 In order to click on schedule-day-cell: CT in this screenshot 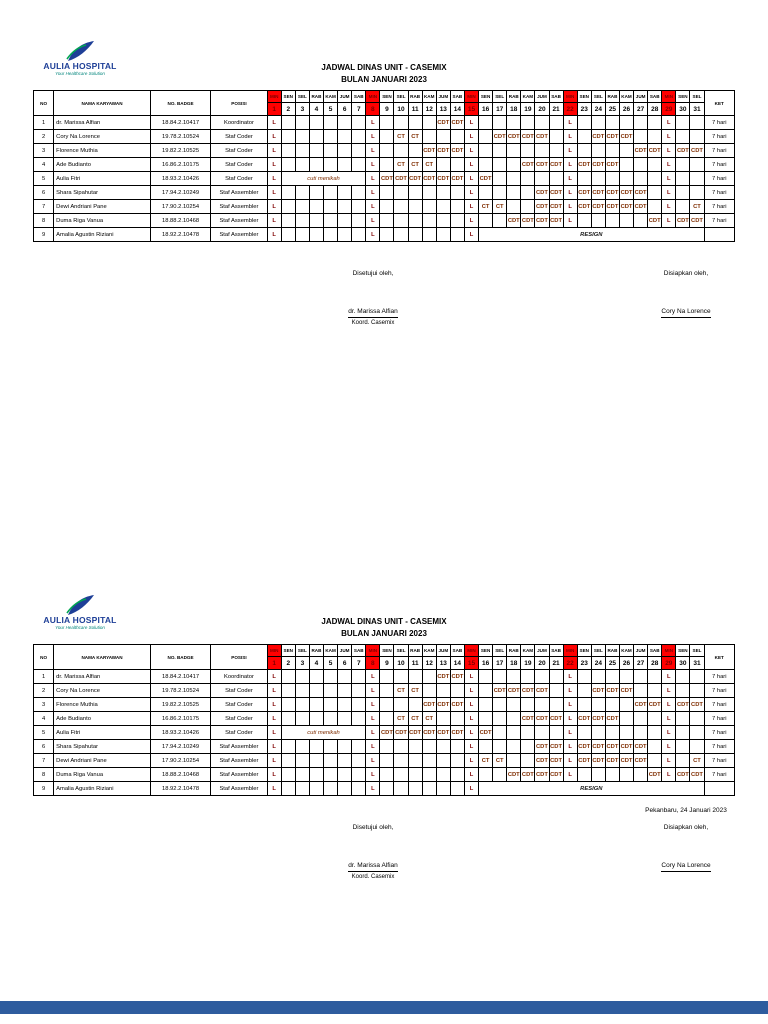, I will do `click(415, 136)`.